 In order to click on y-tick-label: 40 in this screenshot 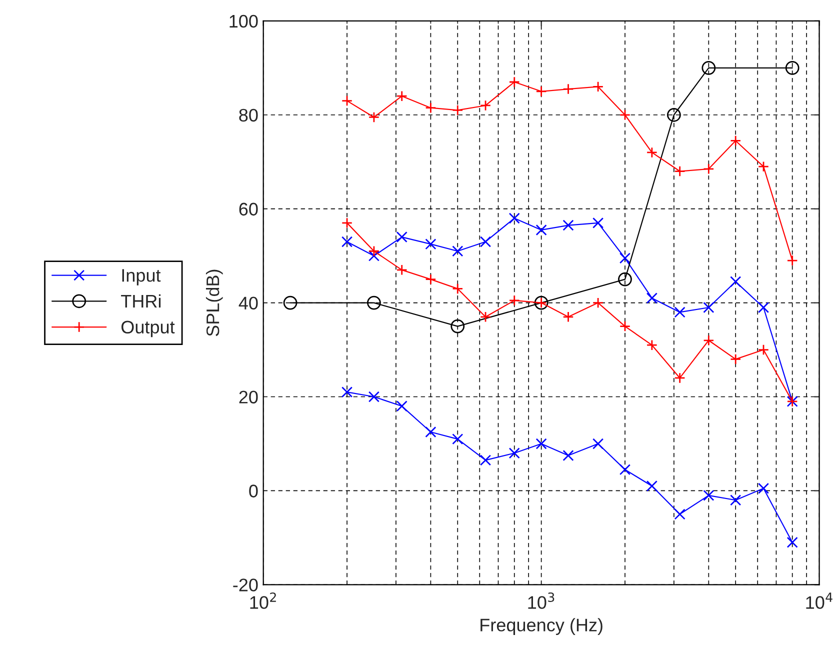, I will do `click(248, 303)`.